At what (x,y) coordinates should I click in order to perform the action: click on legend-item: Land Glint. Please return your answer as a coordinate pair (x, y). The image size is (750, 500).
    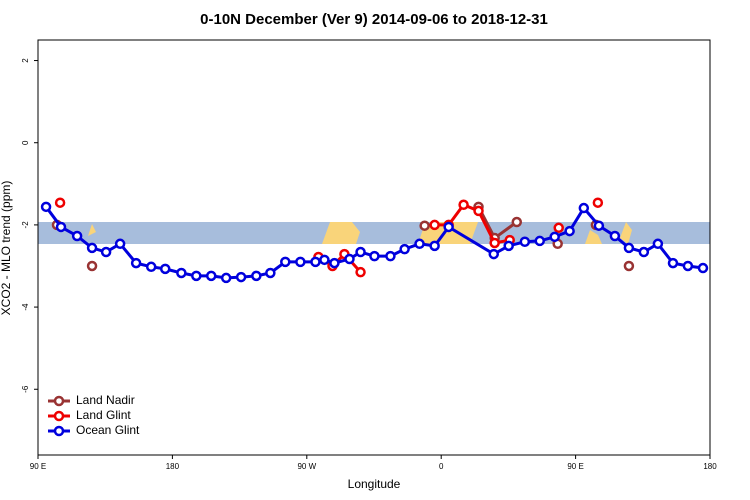
    Looking at the image, I should click on (89, 415).